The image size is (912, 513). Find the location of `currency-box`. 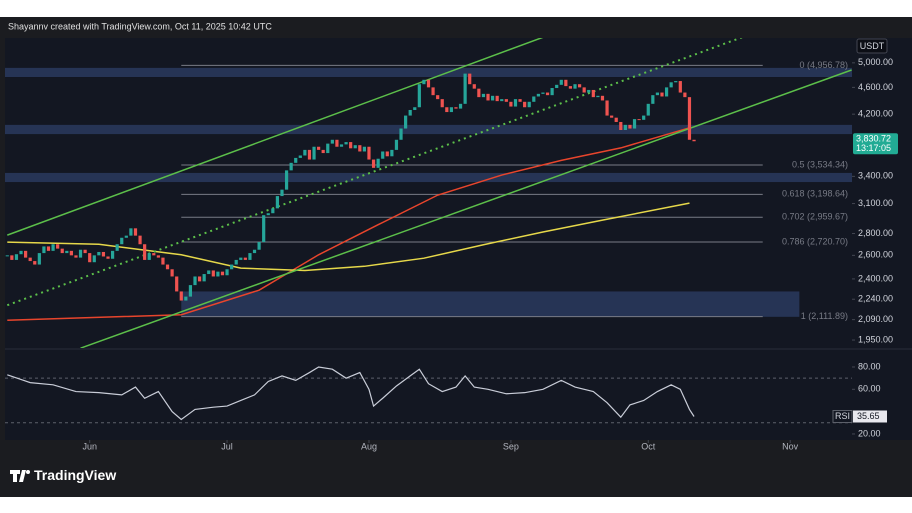

currency-box is located at coordinates (872, 46).